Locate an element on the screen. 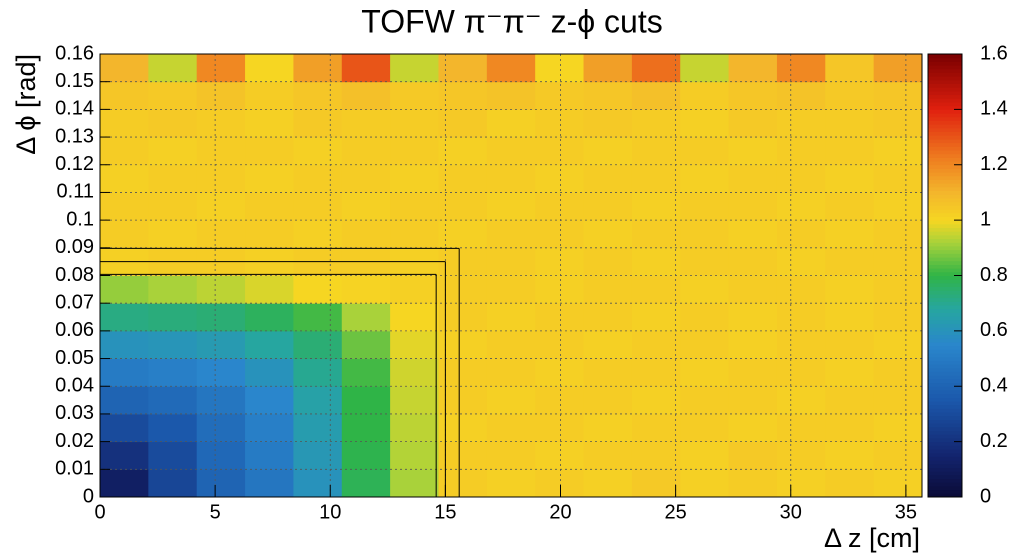 The width and height of the screenshot is (1024, 560). colorbar-tick-label: 1.6 is located at coordinates (994, 53).